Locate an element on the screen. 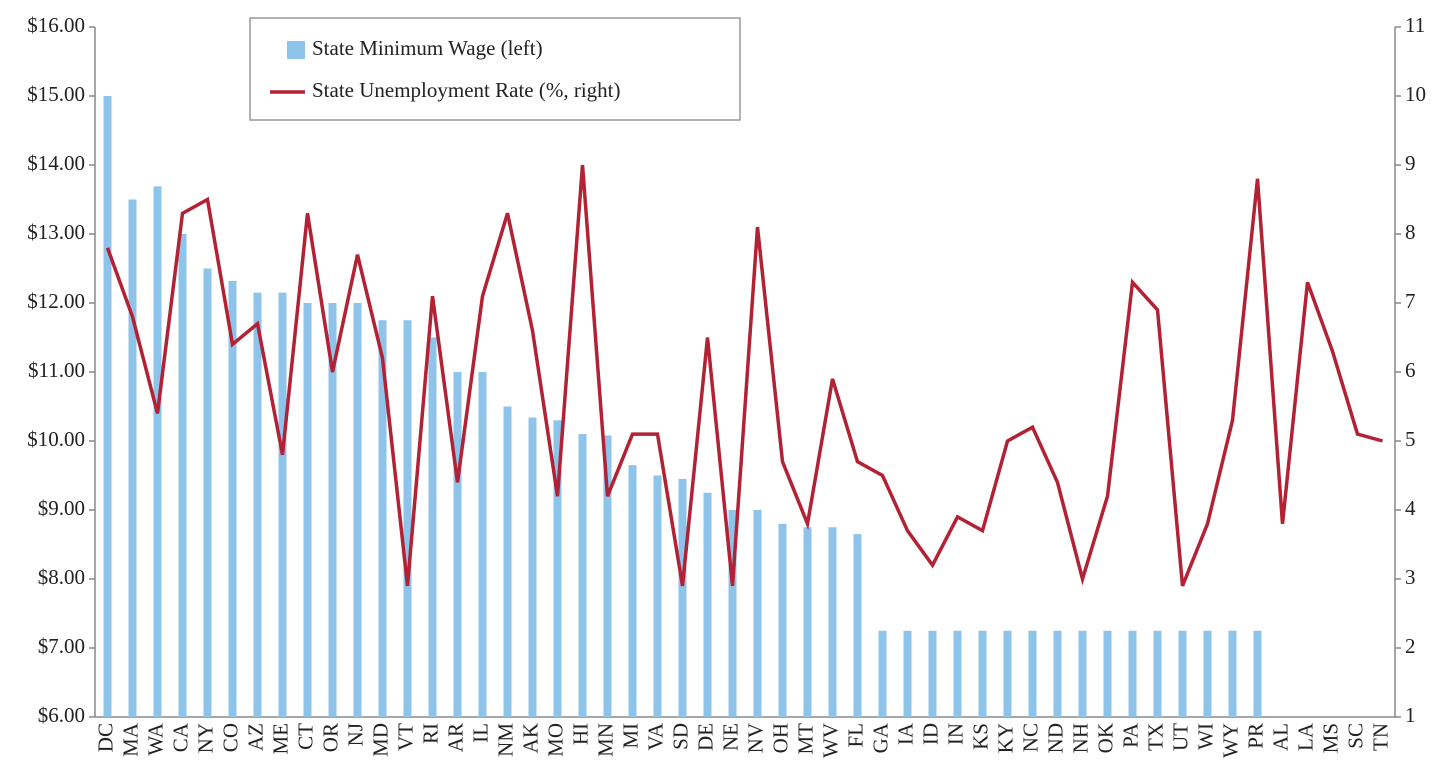  x-tick-label: AZ is located at coordinates (255, 737).